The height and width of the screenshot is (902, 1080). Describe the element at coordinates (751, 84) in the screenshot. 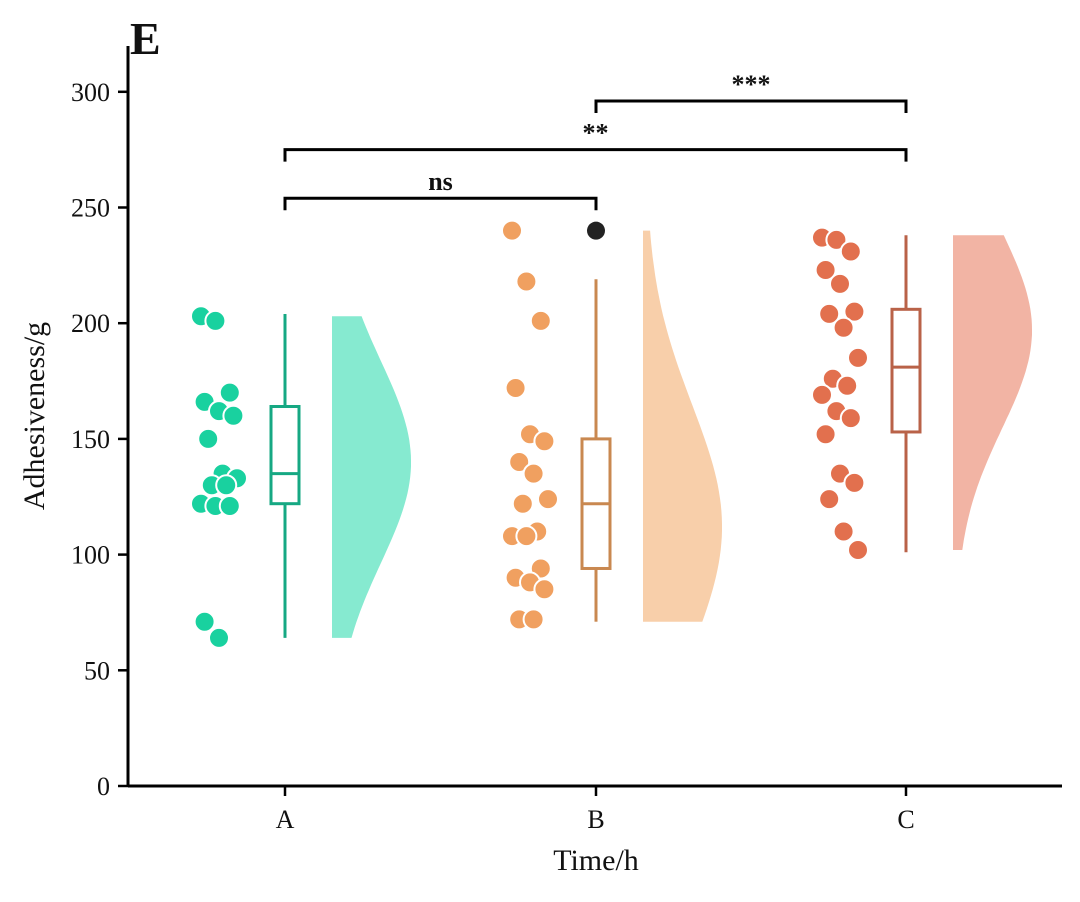

I see `sig-label: ***` at that location.